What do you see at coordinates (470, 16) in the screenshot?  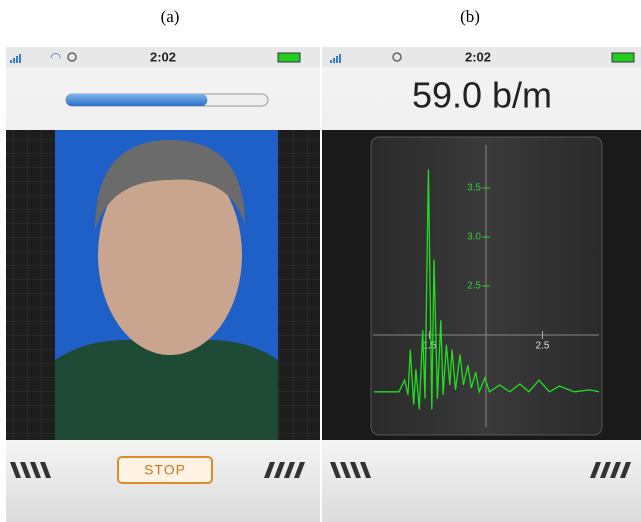 I see `panel-label: (b)` at bounding box center [470, 16].